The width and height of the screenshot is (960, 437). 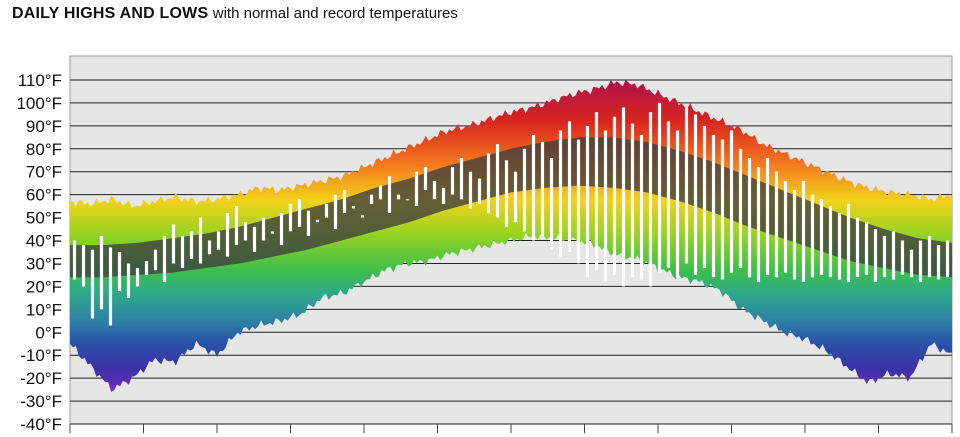 What do you see at coordinates (41, 401) in the screenshot?
I see `y-tick-label: -30°F` at bounding box center [41, 401].